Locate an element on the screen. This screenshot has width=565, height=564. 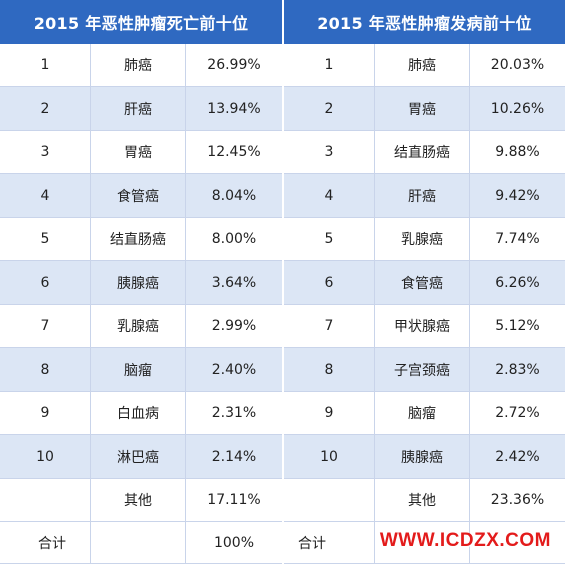
table-row: 4 肝癌 9.42% is located at coordinates (424, 196).